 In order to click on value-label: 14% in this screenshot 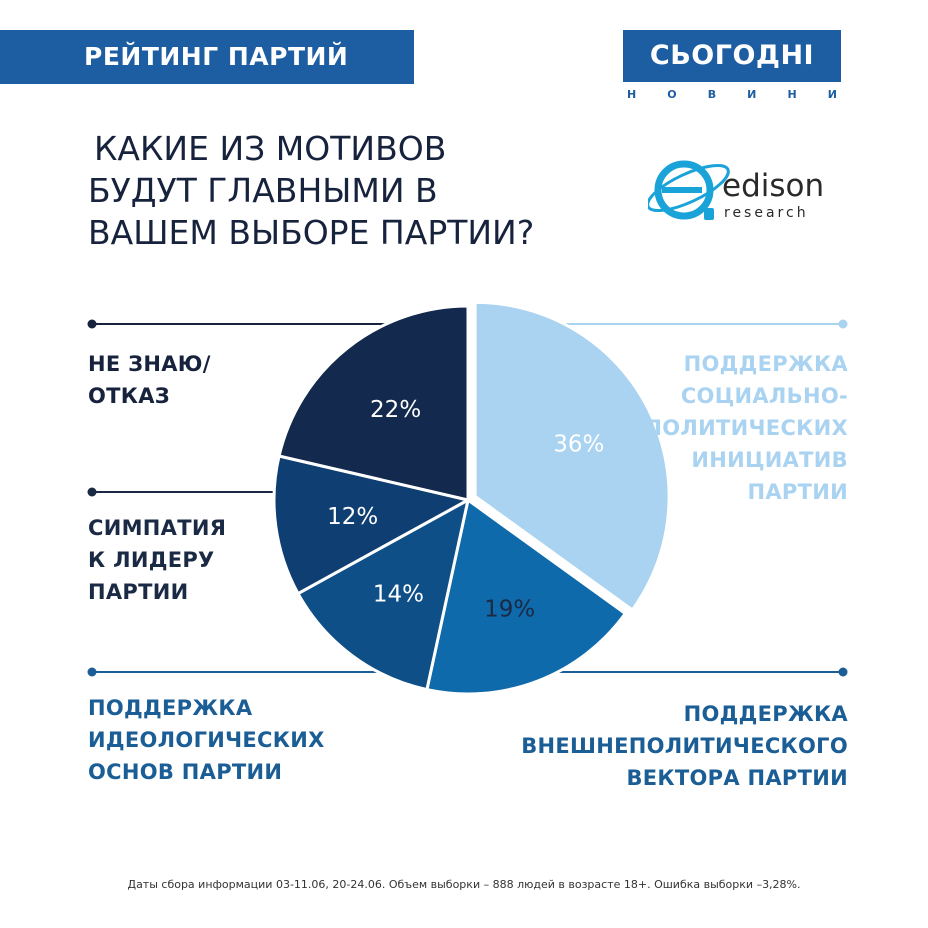, I will do `click(398, 594)`.